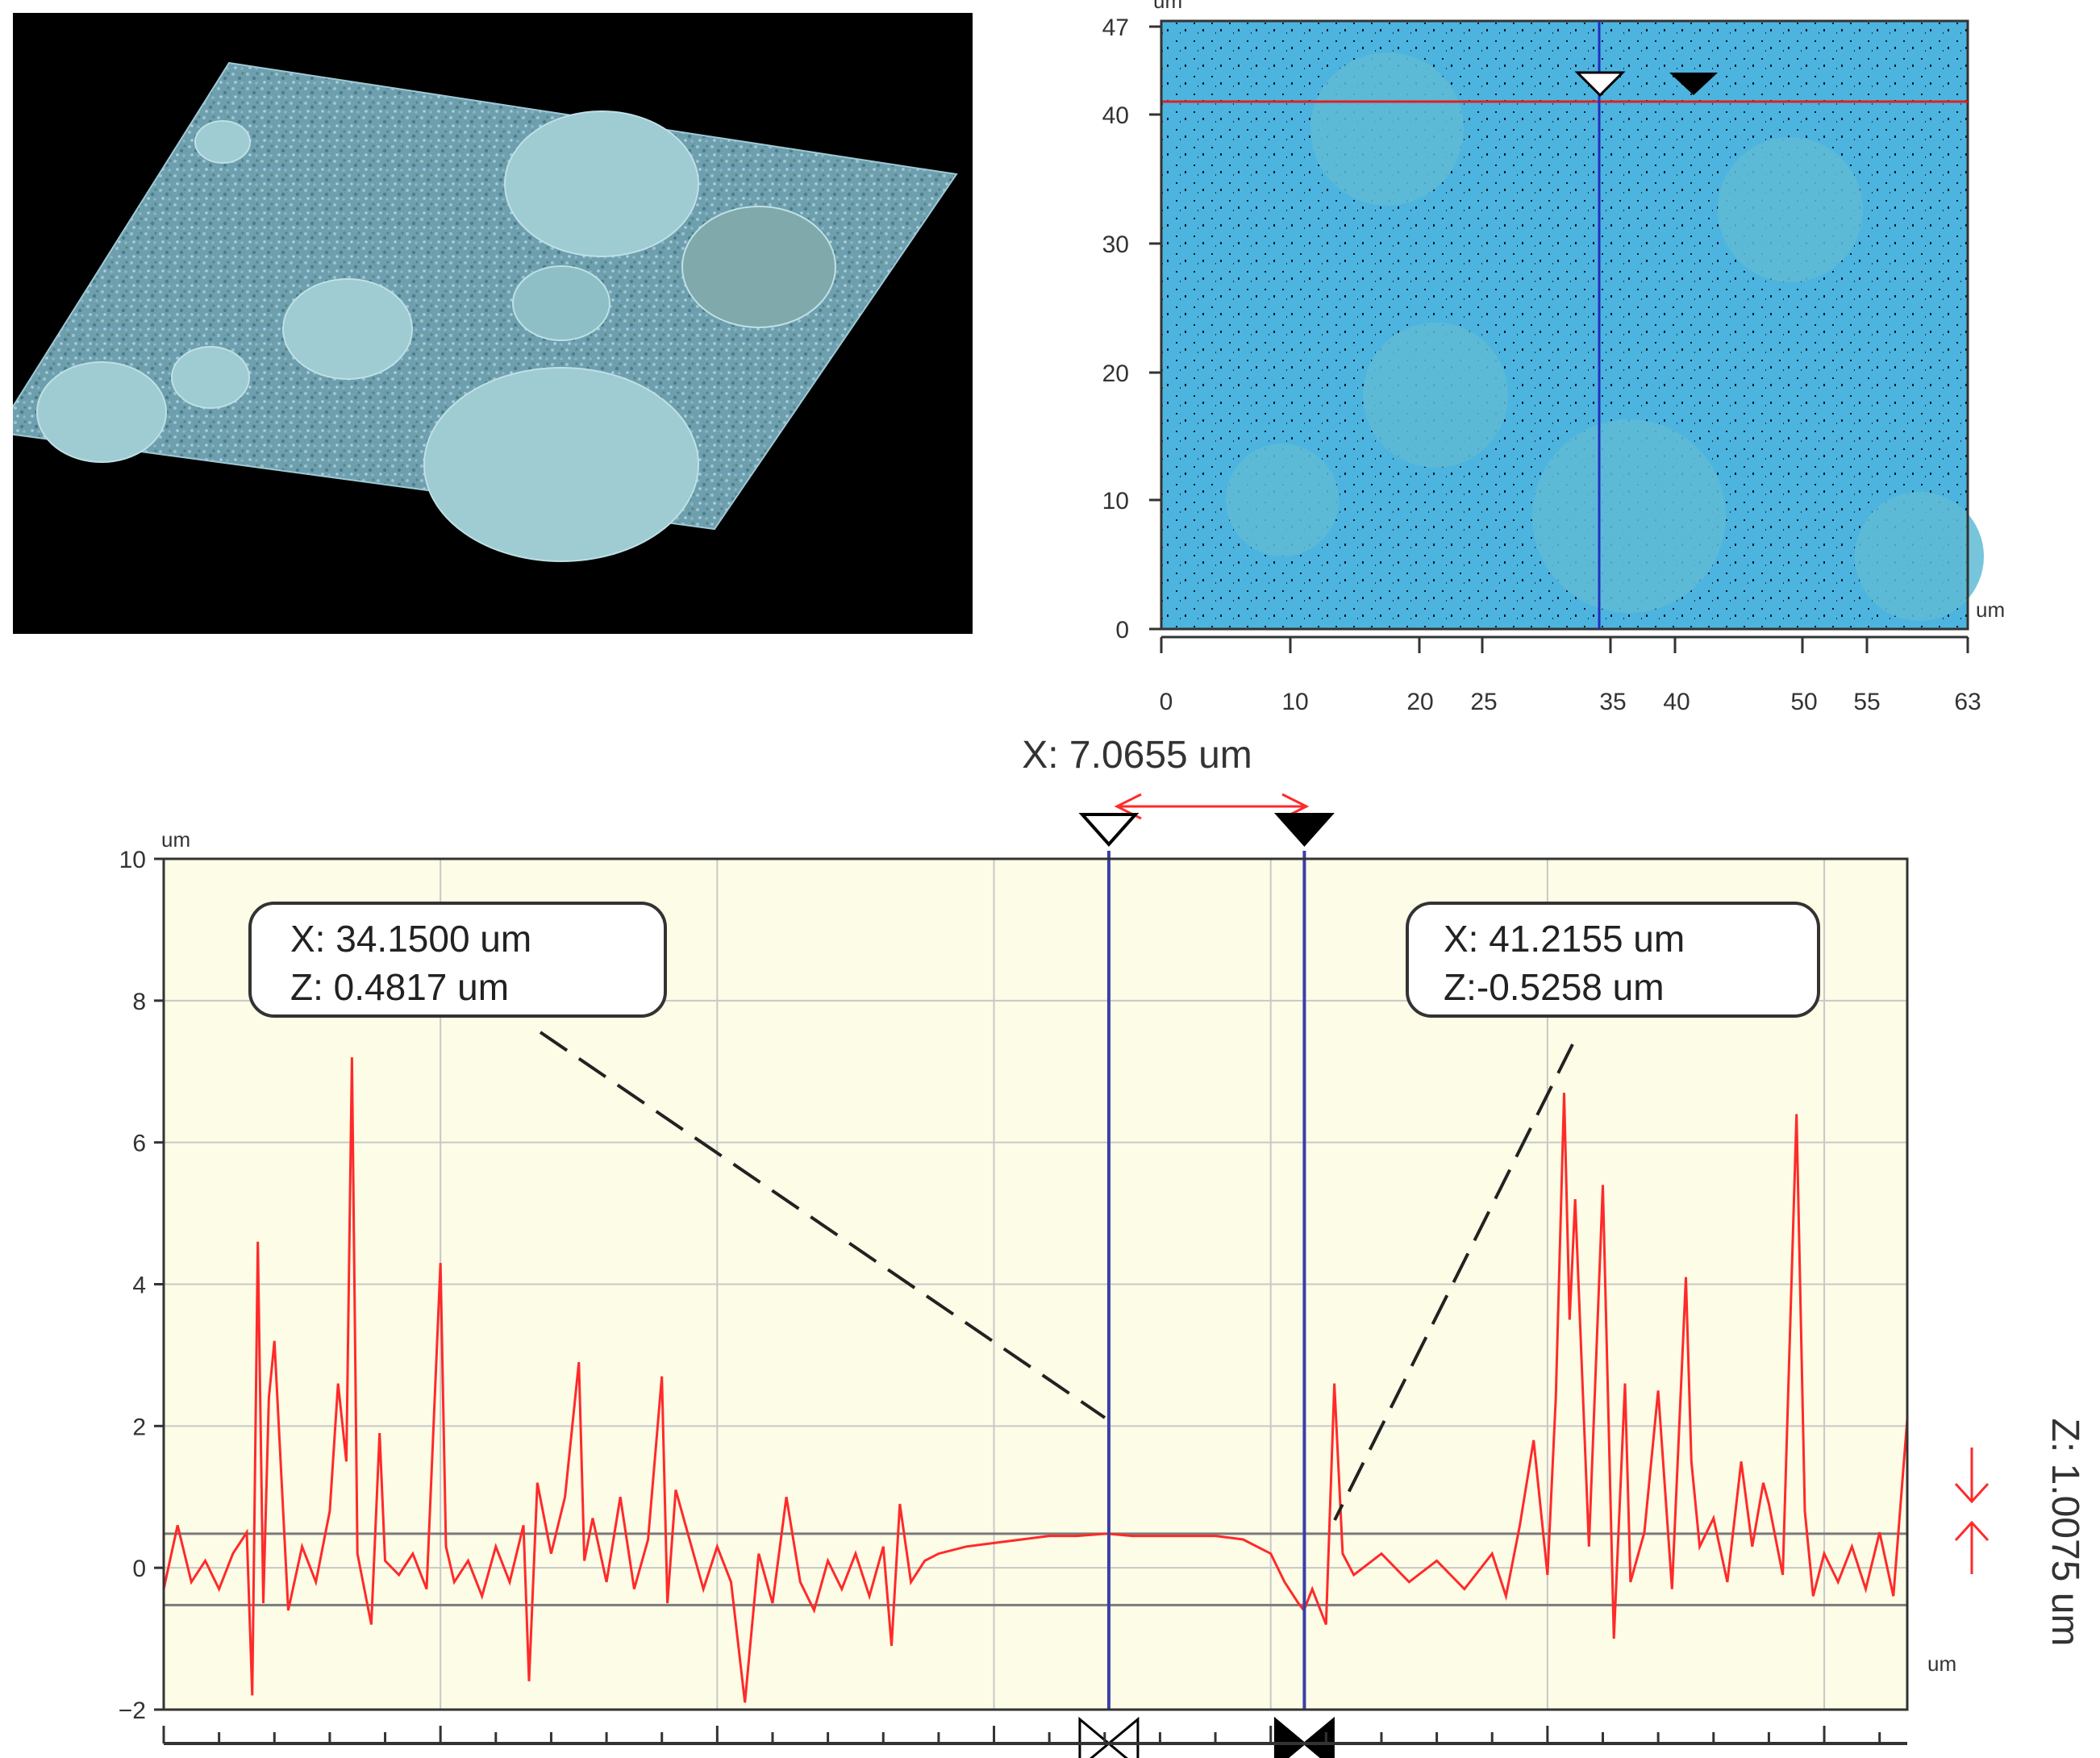 This screenshot has width=2100, height=1758. Describe the element at coordinates (1137, 755) in the screenshot. I see `delta-x-readout: X: 7.0655 um` at that location.